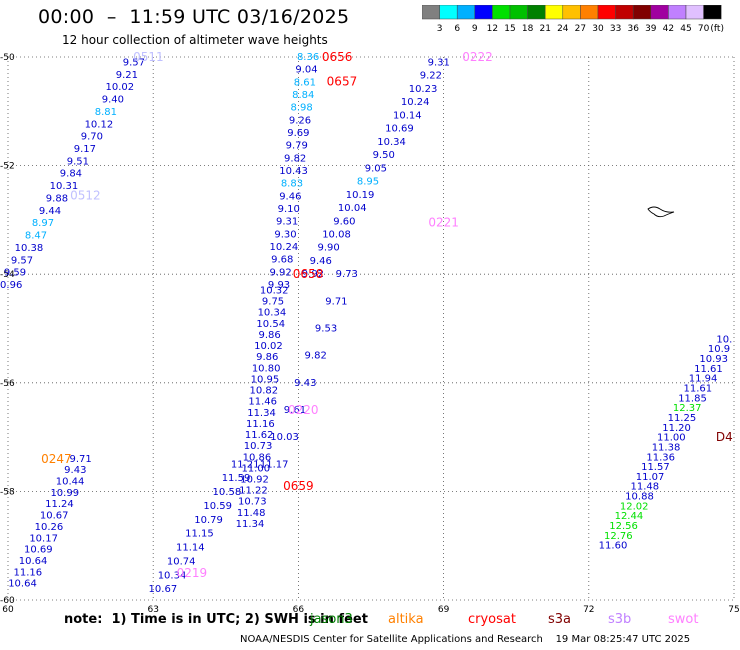  I want to click on wave-height-label: 9.69, so click(298, 133).